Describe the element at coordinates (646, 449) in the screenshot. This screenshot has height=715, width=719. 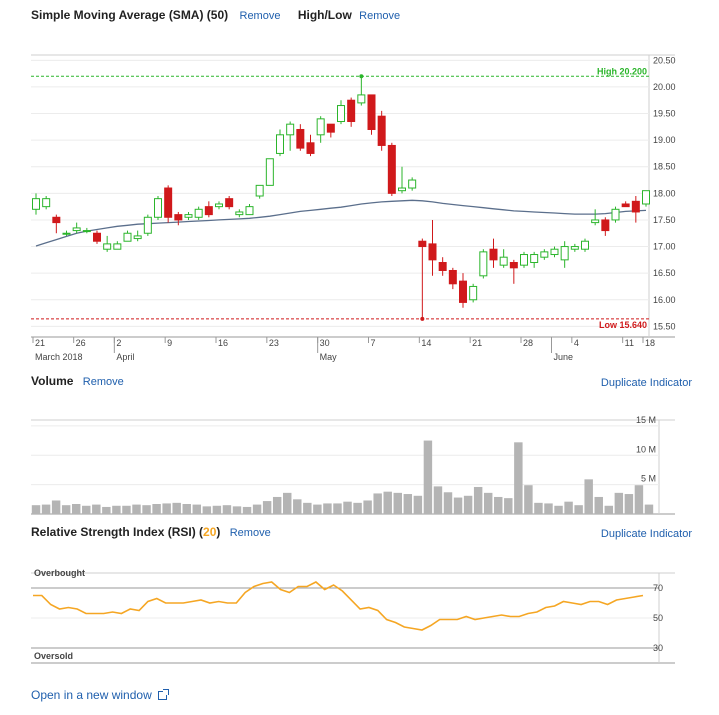
I see `volume-tick-label: 10 M` at that location.